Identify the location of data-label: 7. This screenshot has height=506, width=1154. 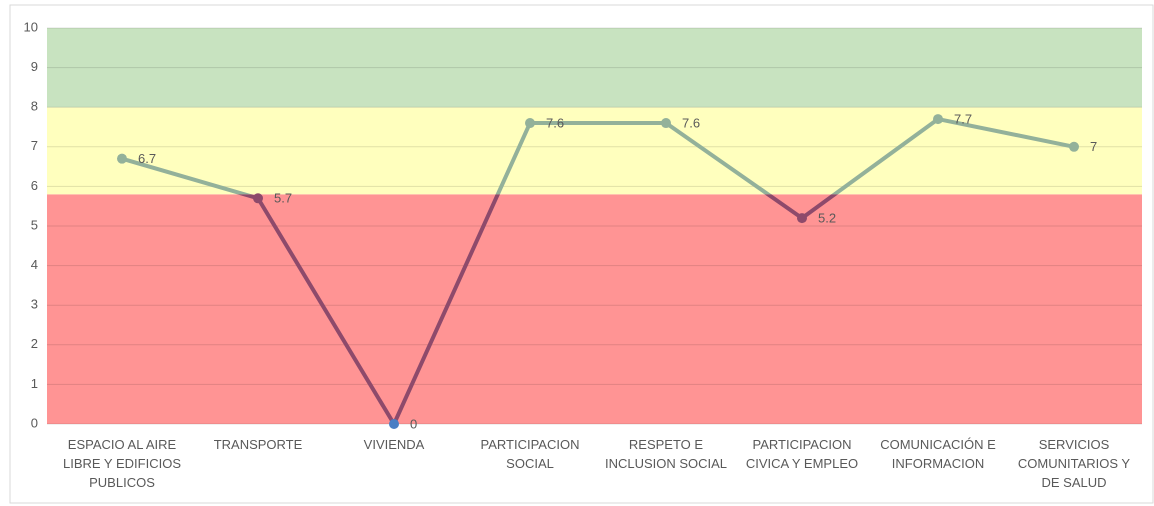
(1093, 146).